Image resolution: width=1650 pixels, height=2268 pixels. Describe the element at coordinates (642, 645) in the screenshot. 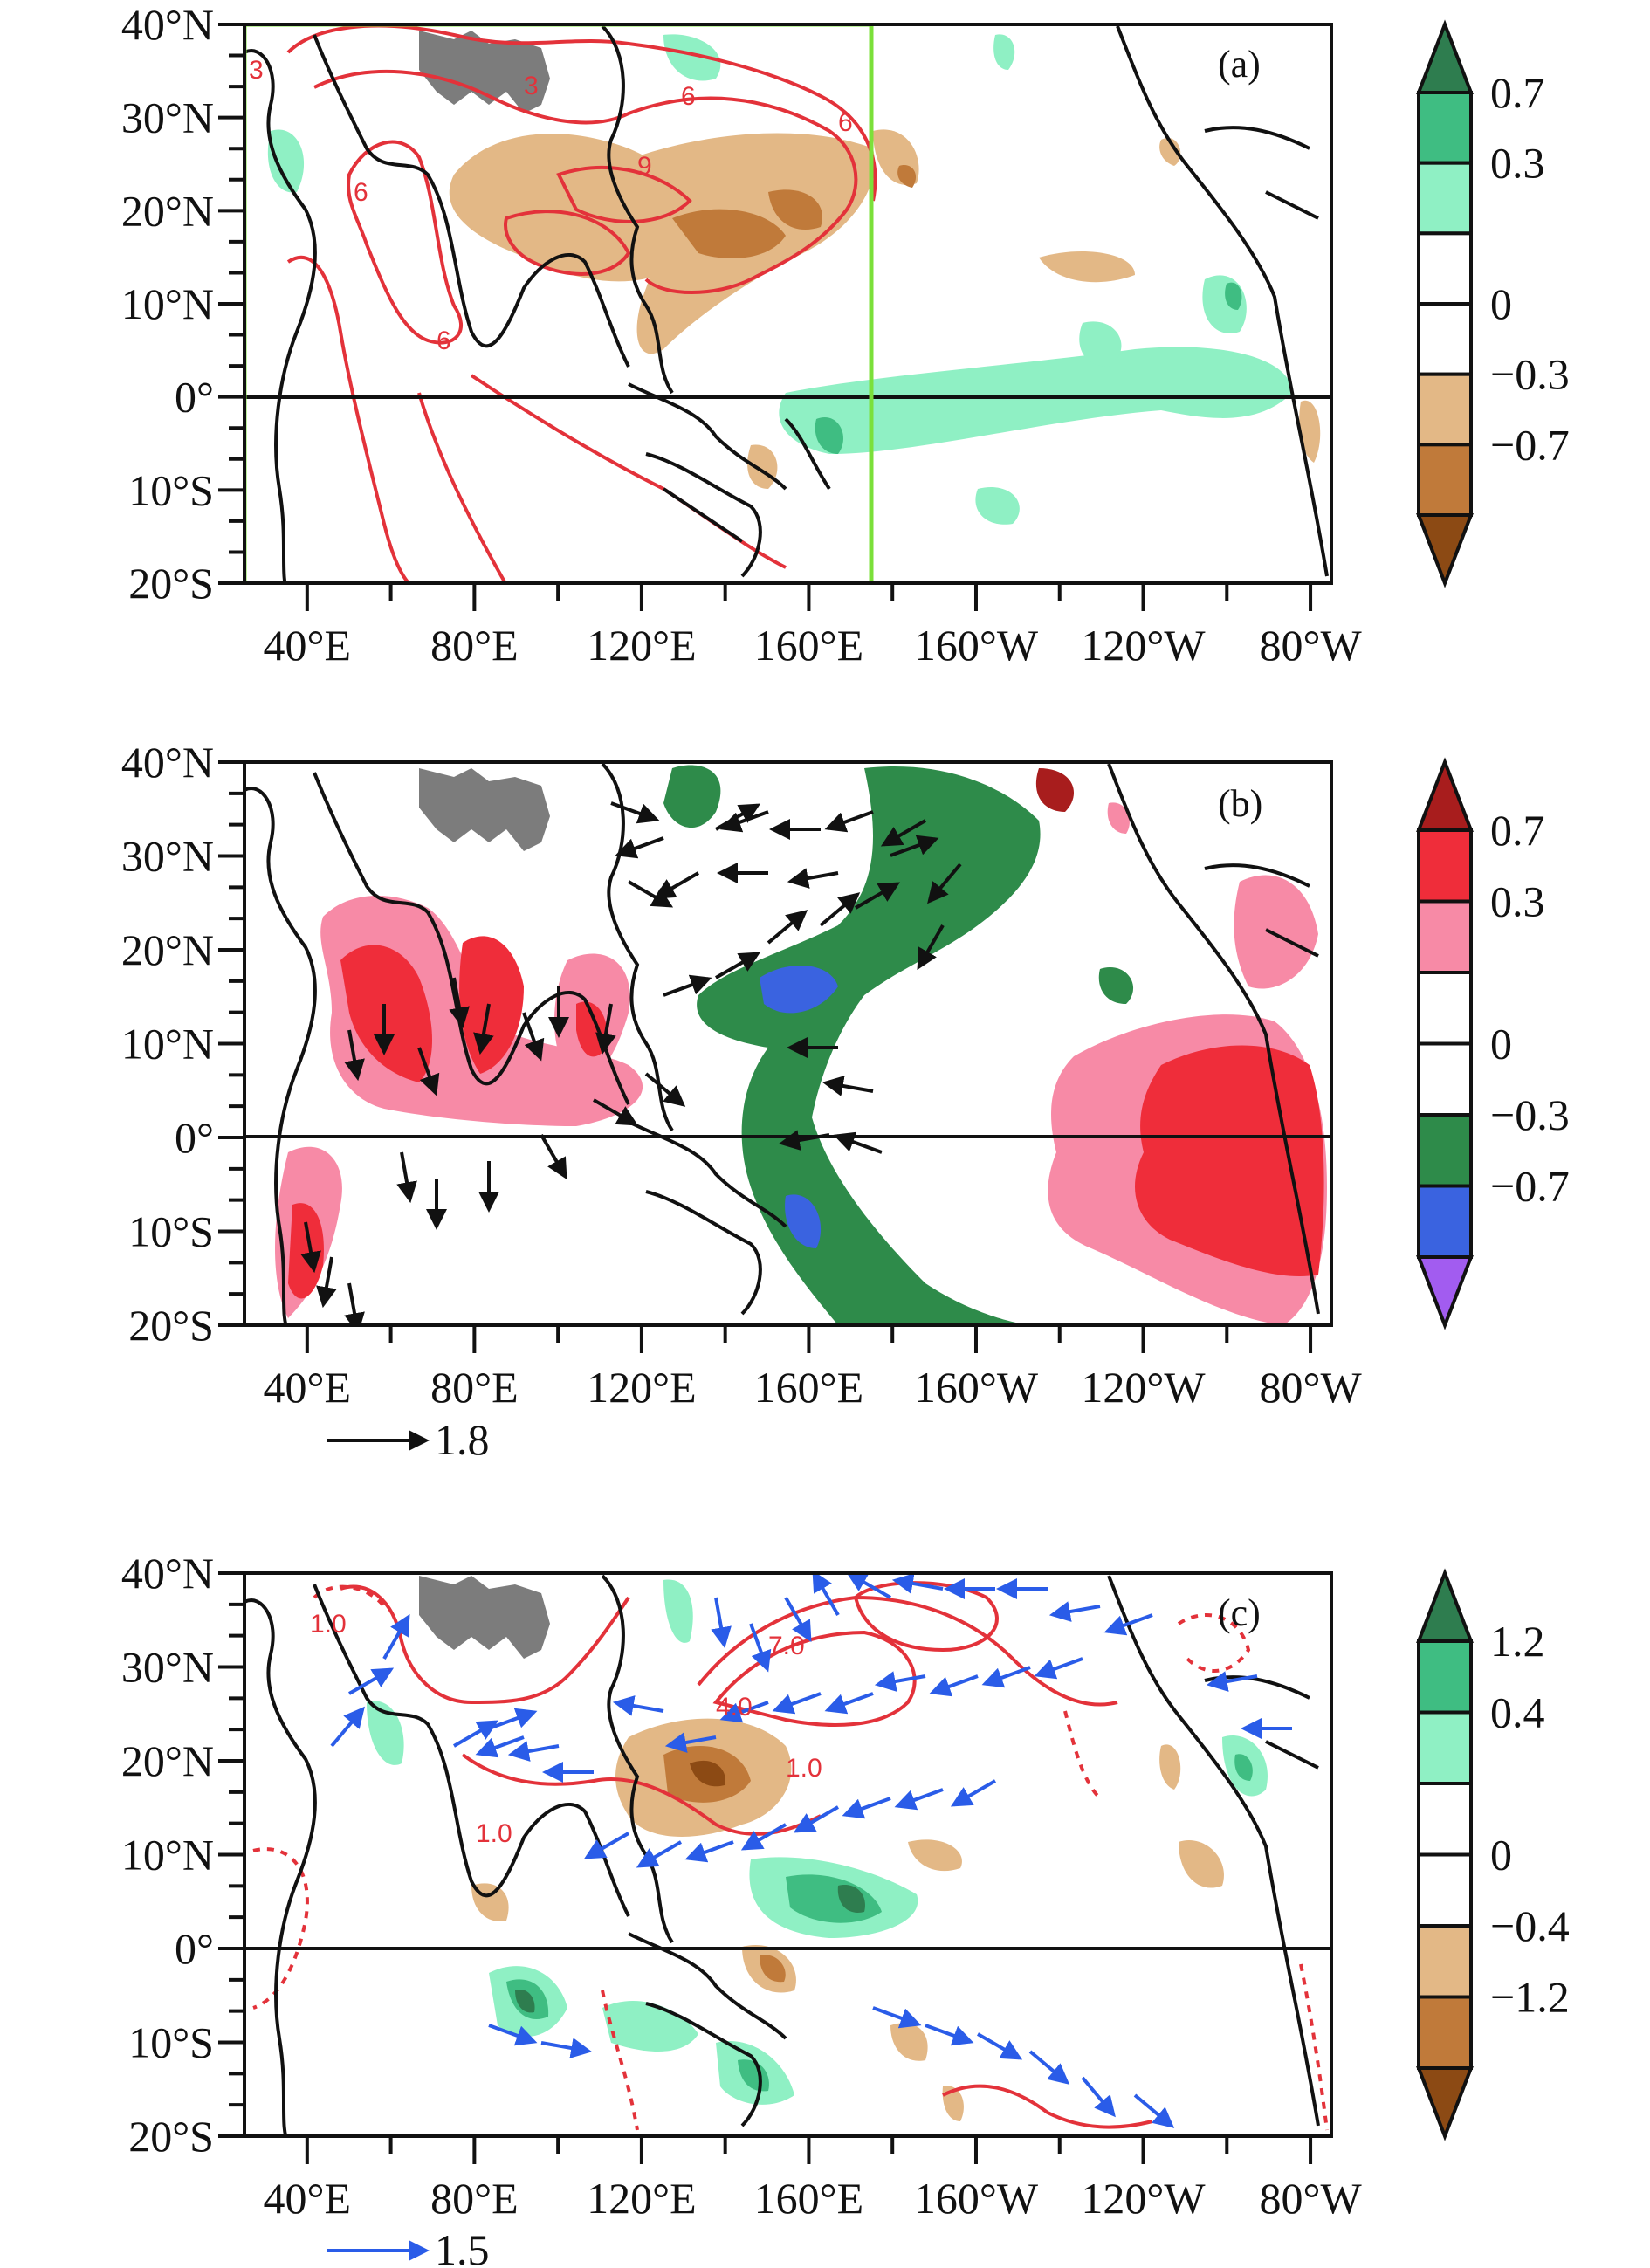

I see `lon-label: 120°E` at that location.